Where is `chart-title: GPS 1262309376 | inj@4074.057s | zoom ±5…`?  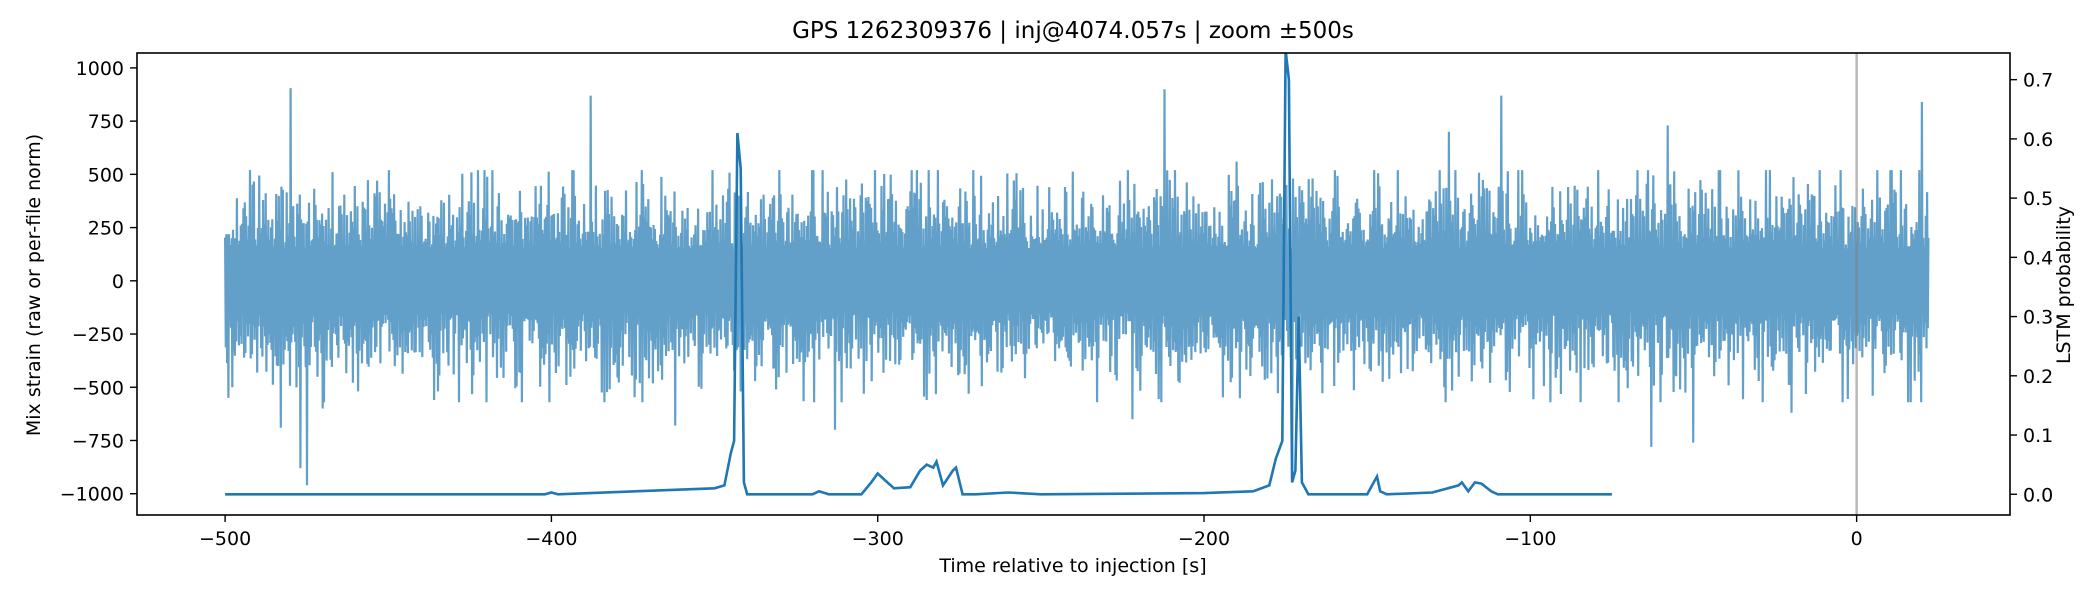 chart-title: GPS 1262309376 | inj@4074.057s | zoom ±5… is located at coordinates (1073, 31).